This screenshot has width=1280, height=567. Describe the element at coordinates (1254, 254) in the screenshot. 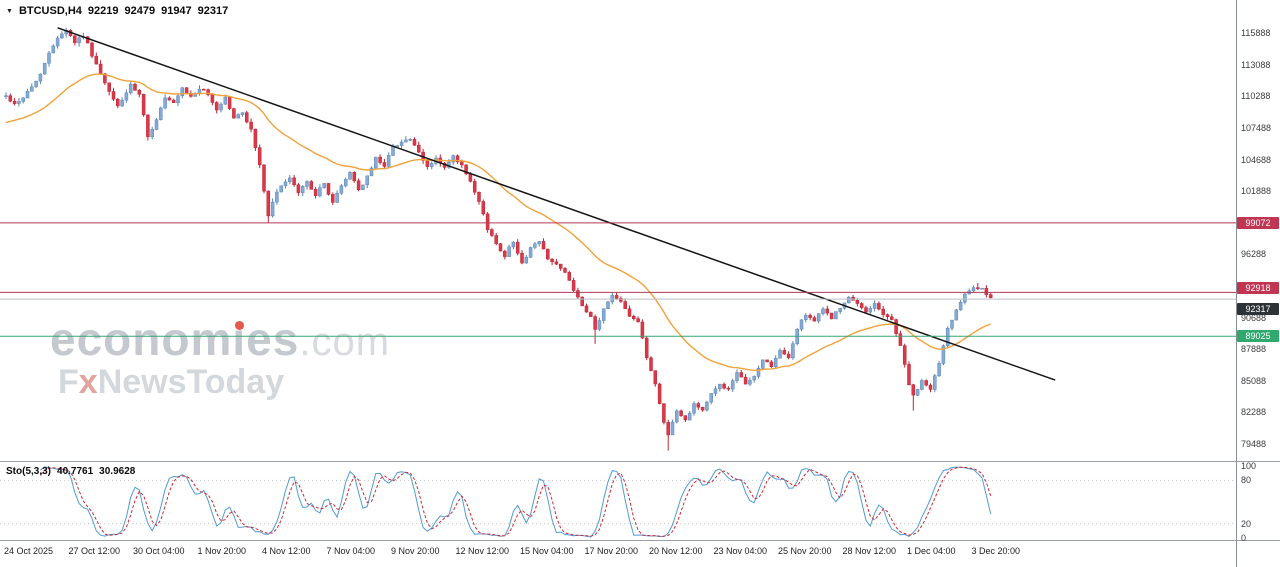

I see `price-tick: 96288` at that location.